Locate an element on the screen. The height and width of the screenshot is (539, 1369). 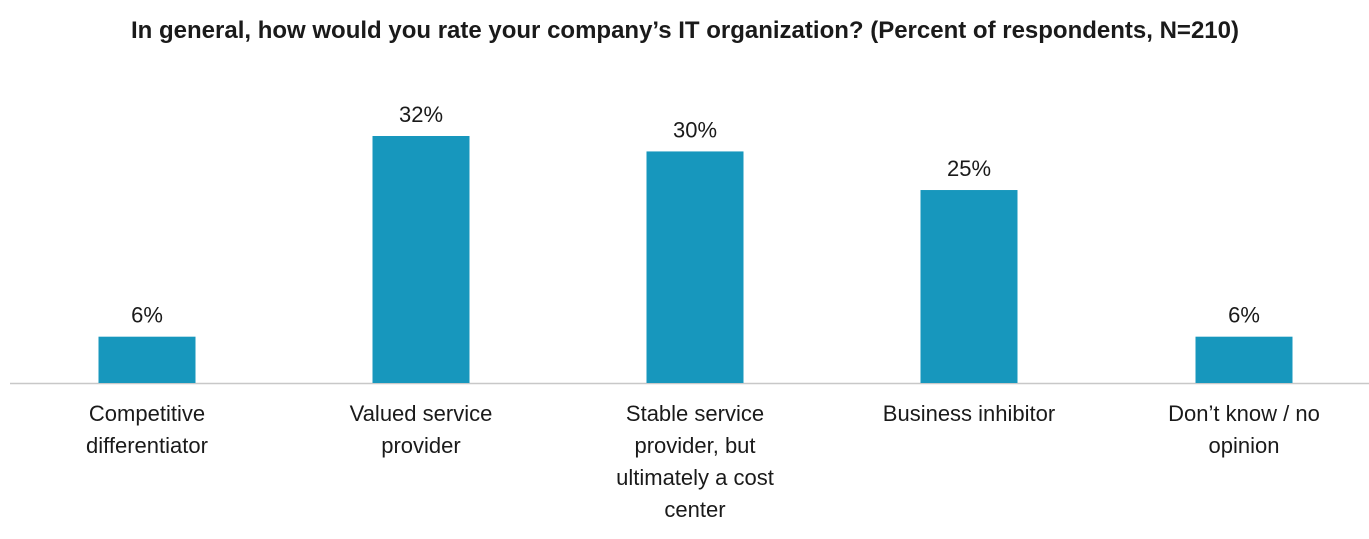
bar-don-t-know-no-opinion is located at coordinates (1244, 359).